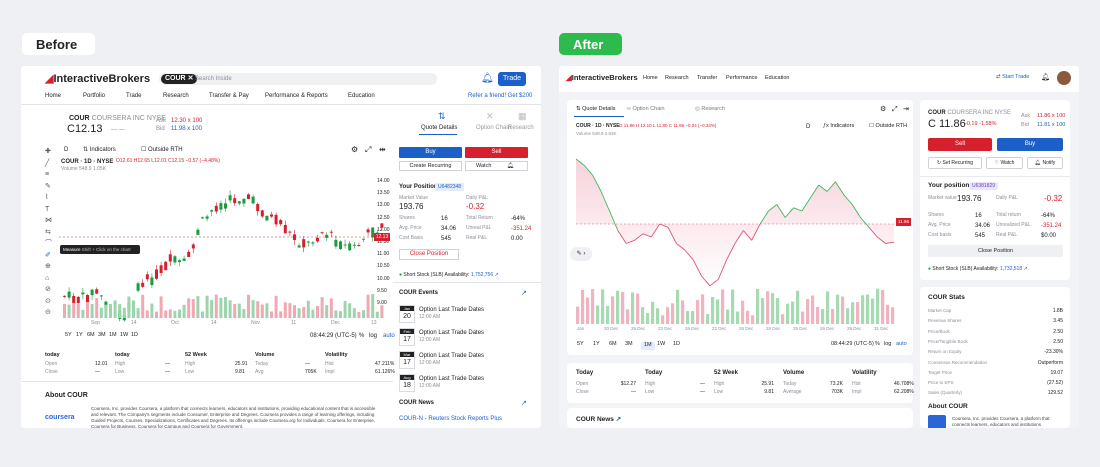 The image size is (1100, 467). Describe the element at coordinates (94, 96) in the screenshot. I see `nav-item: Portfolio` at that location.